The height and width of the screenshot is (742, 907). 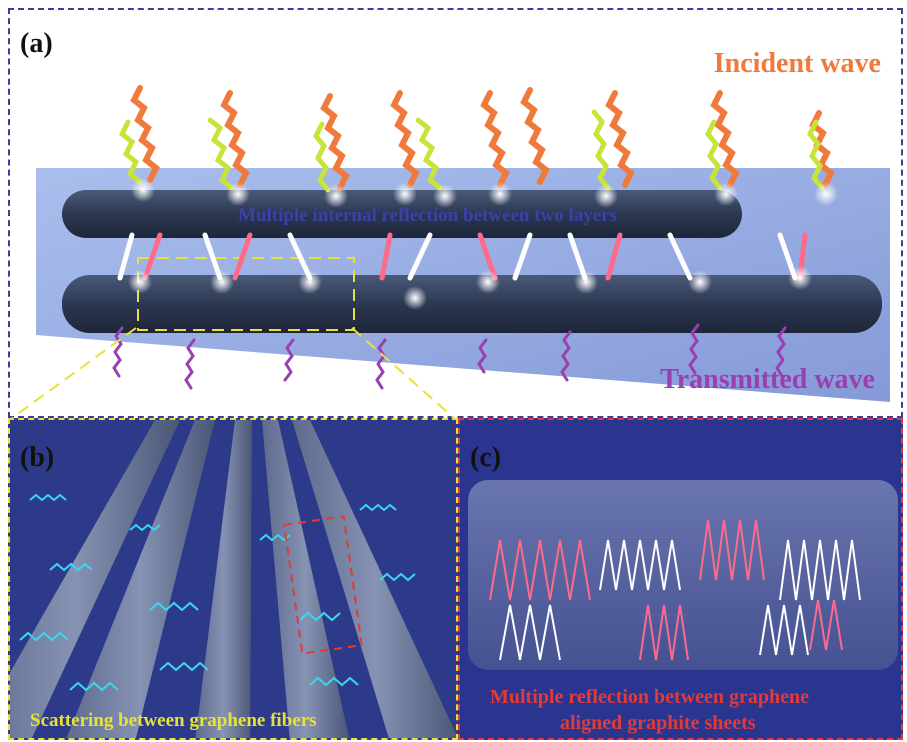 I want to click on contact-glows, so click(x=483, y=244).